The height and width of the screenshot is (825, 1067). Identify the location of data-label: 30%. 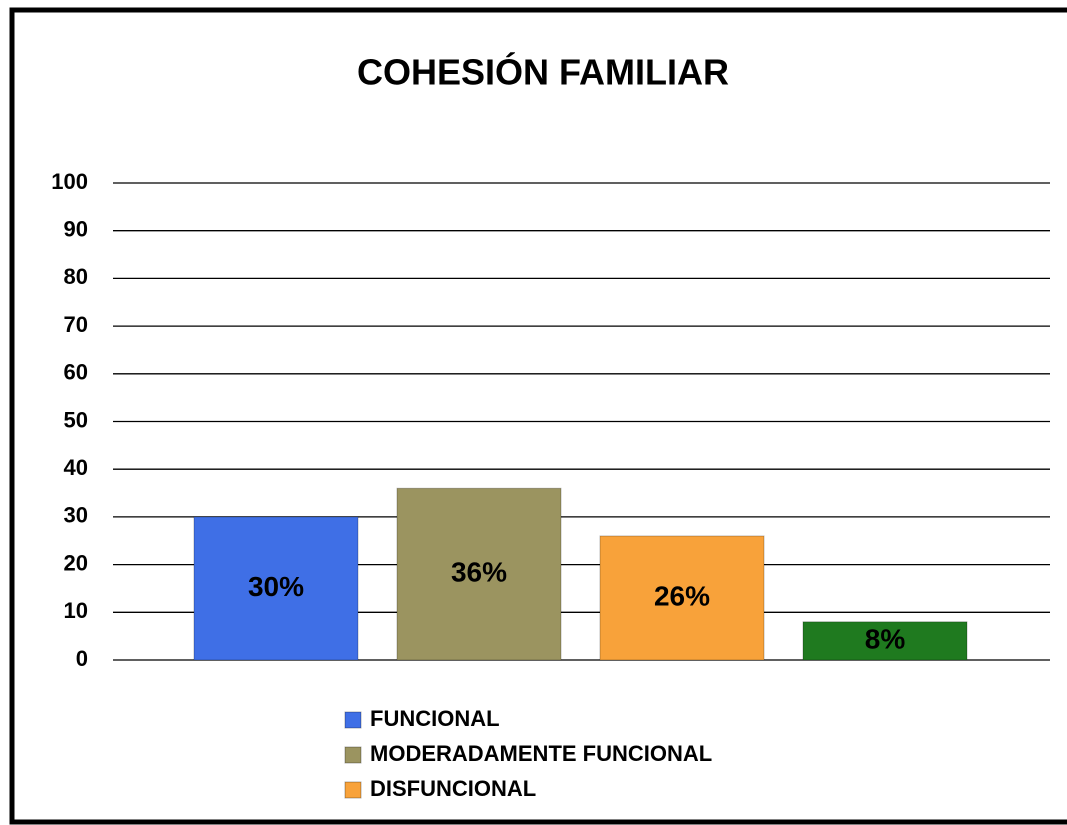
(276, 586).